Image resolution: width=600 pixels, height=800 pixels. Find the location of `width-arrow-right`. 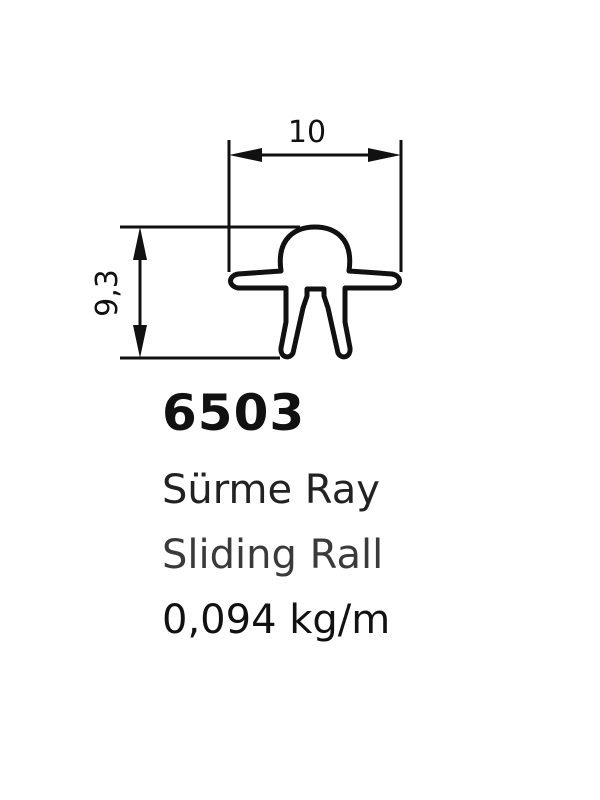

width-arrow-right is located at coordinates (384, 155).